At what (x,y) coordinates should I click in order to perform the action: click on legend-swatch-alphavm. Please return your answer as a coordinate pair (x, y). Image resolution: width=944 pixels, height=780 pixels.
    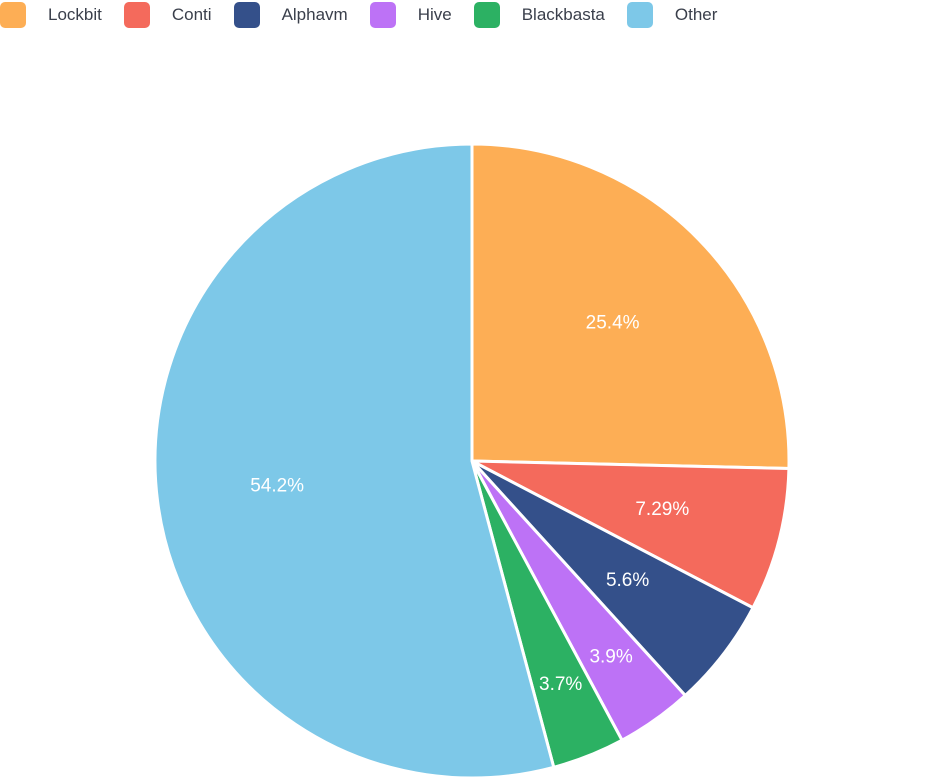
    Looking at the image, I should click on (246, 15).